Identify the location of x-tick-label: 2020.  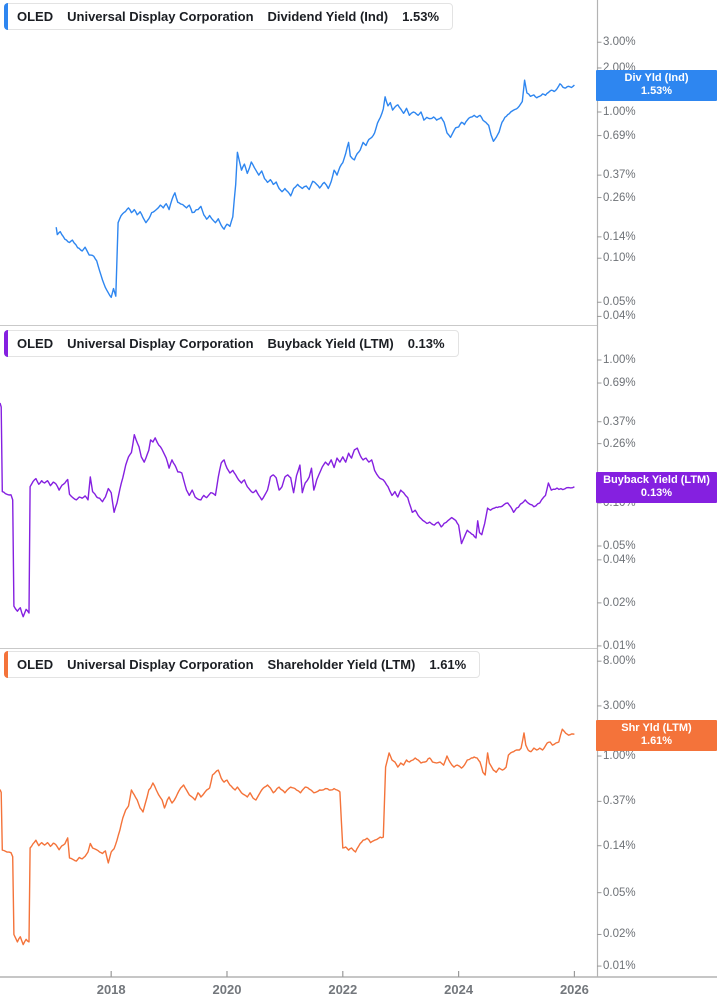
(227, 989).